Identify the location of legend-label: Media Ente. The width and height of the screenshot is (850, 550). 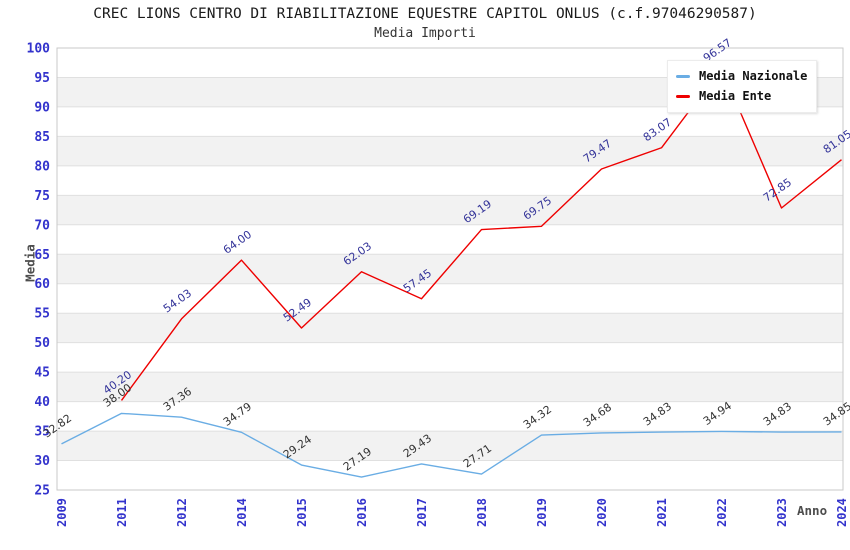
(735, 96).